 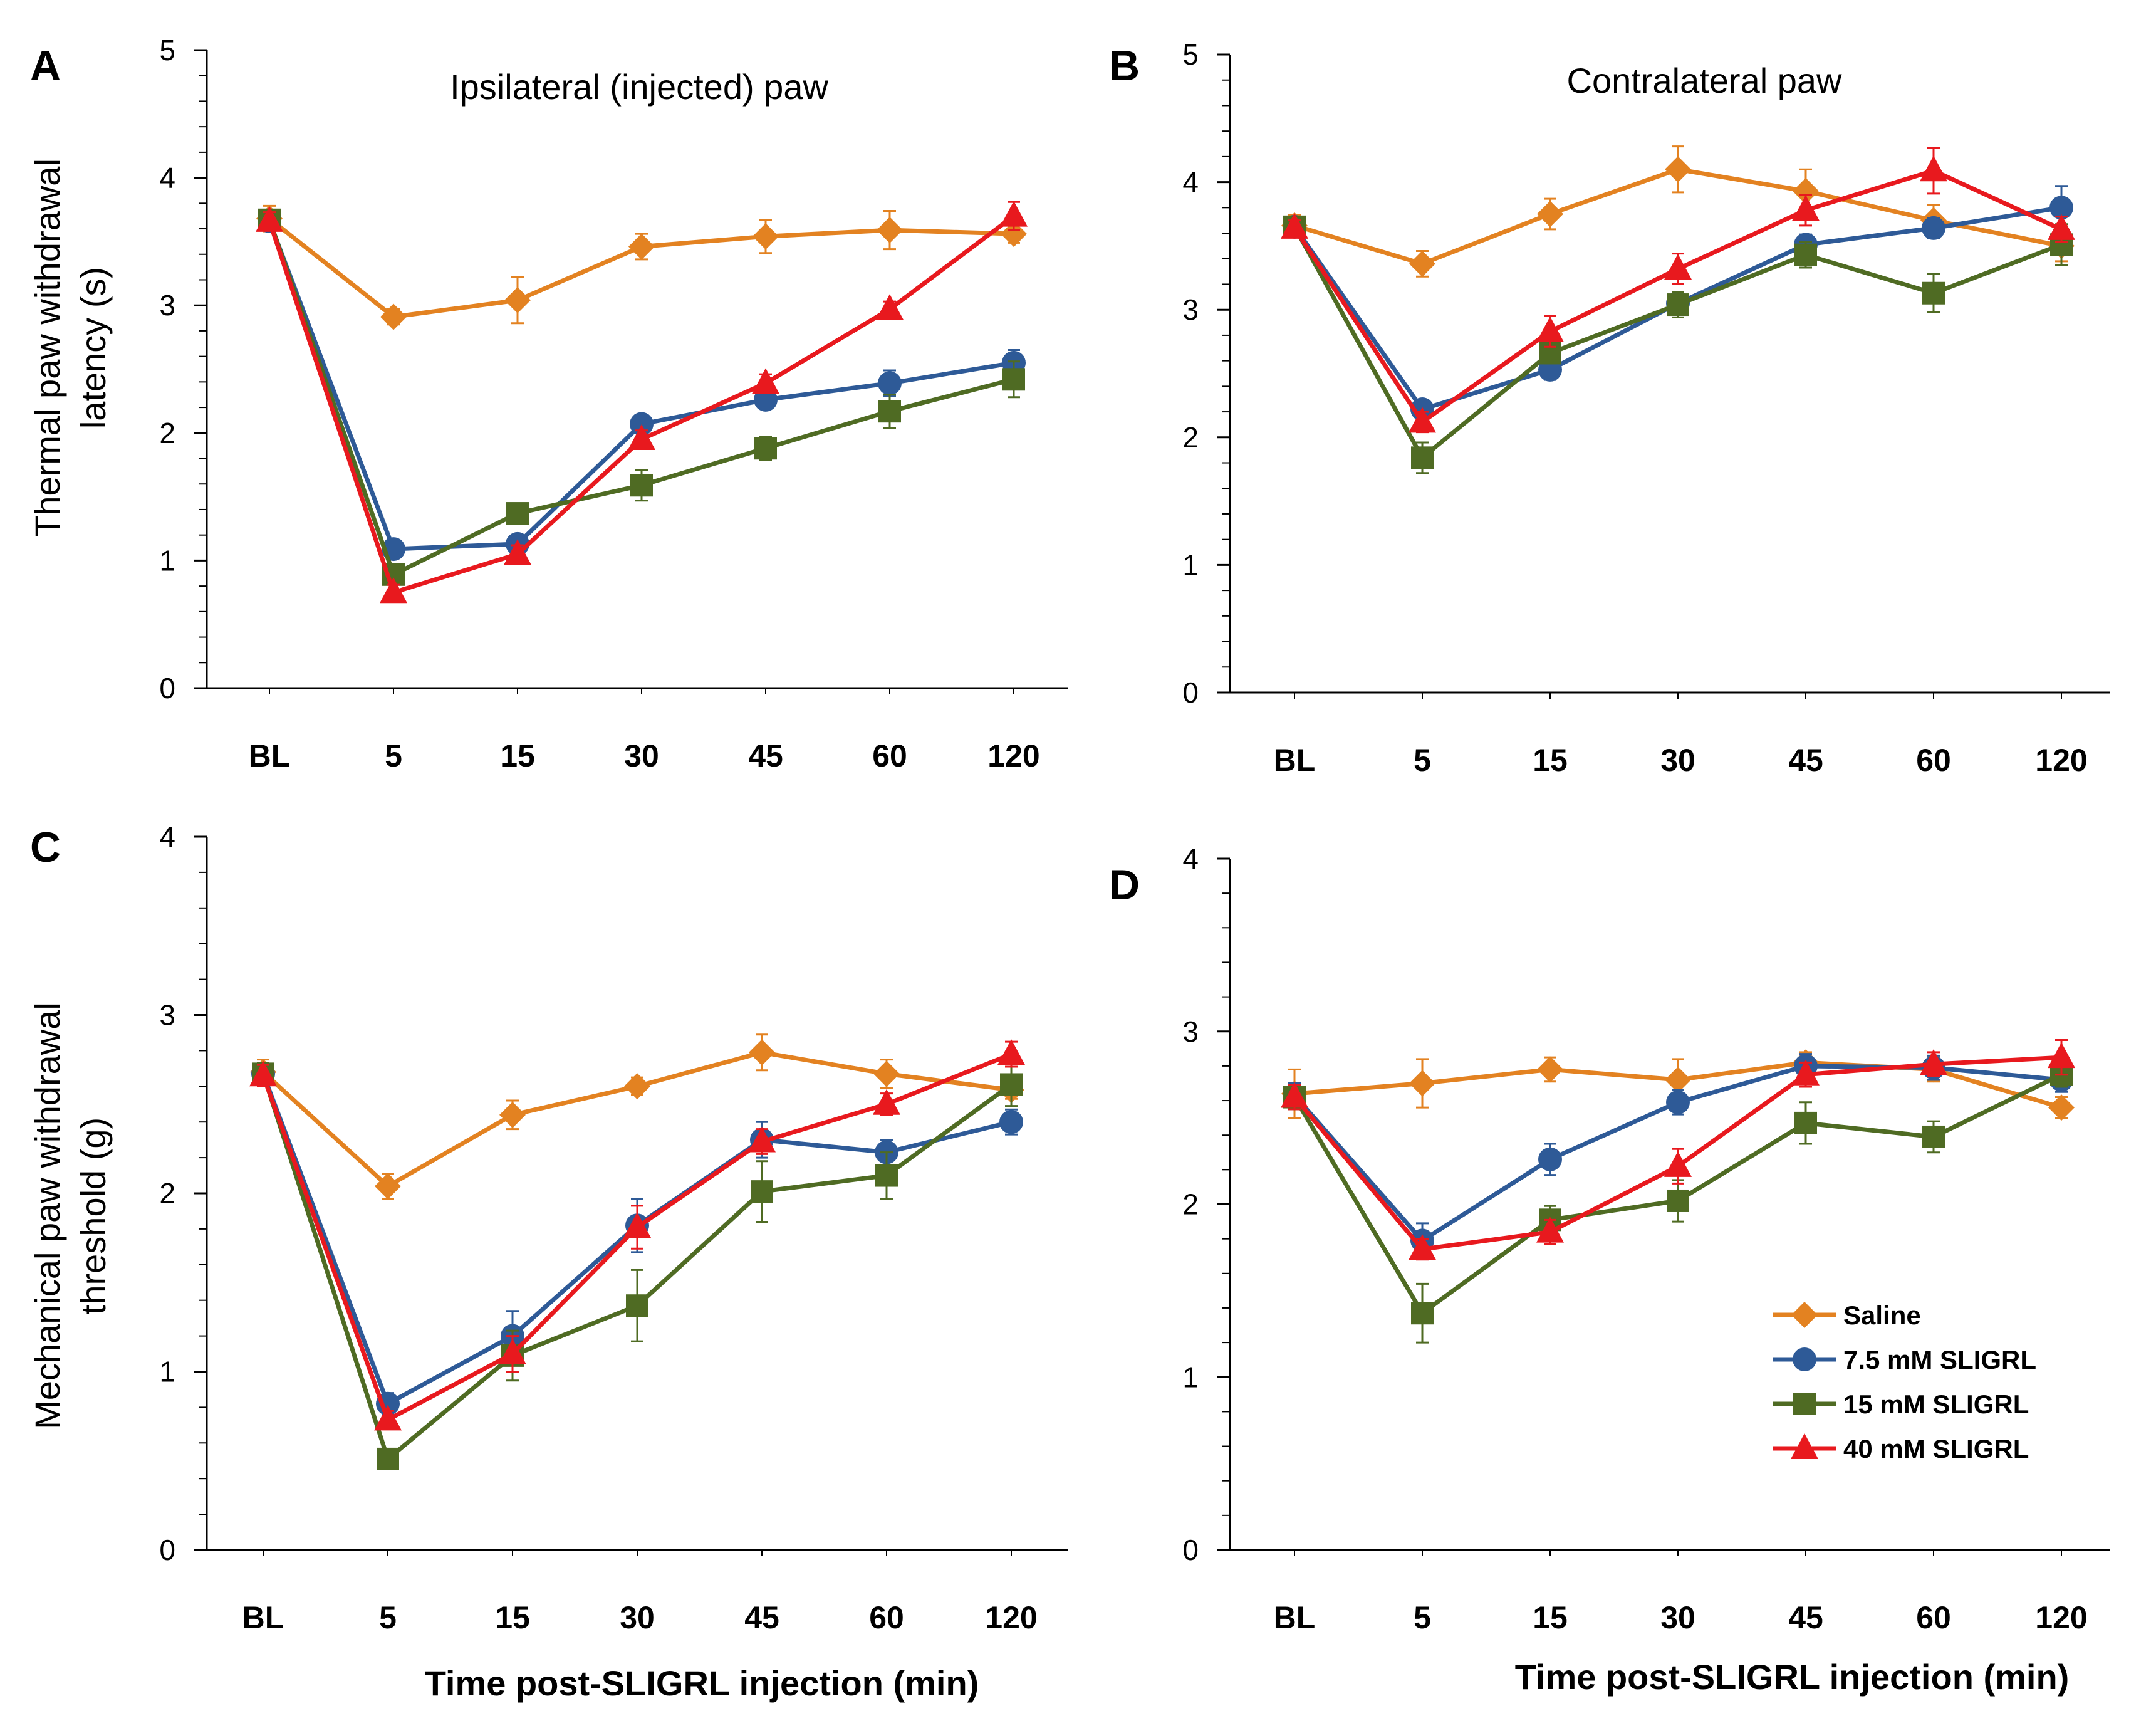 What do you see at coordinates (1936, 1404) in the screenshot?
I see `legend-label-sligrl_15: 15 mM SLIGRL` at bounding box center [1936, 1404].